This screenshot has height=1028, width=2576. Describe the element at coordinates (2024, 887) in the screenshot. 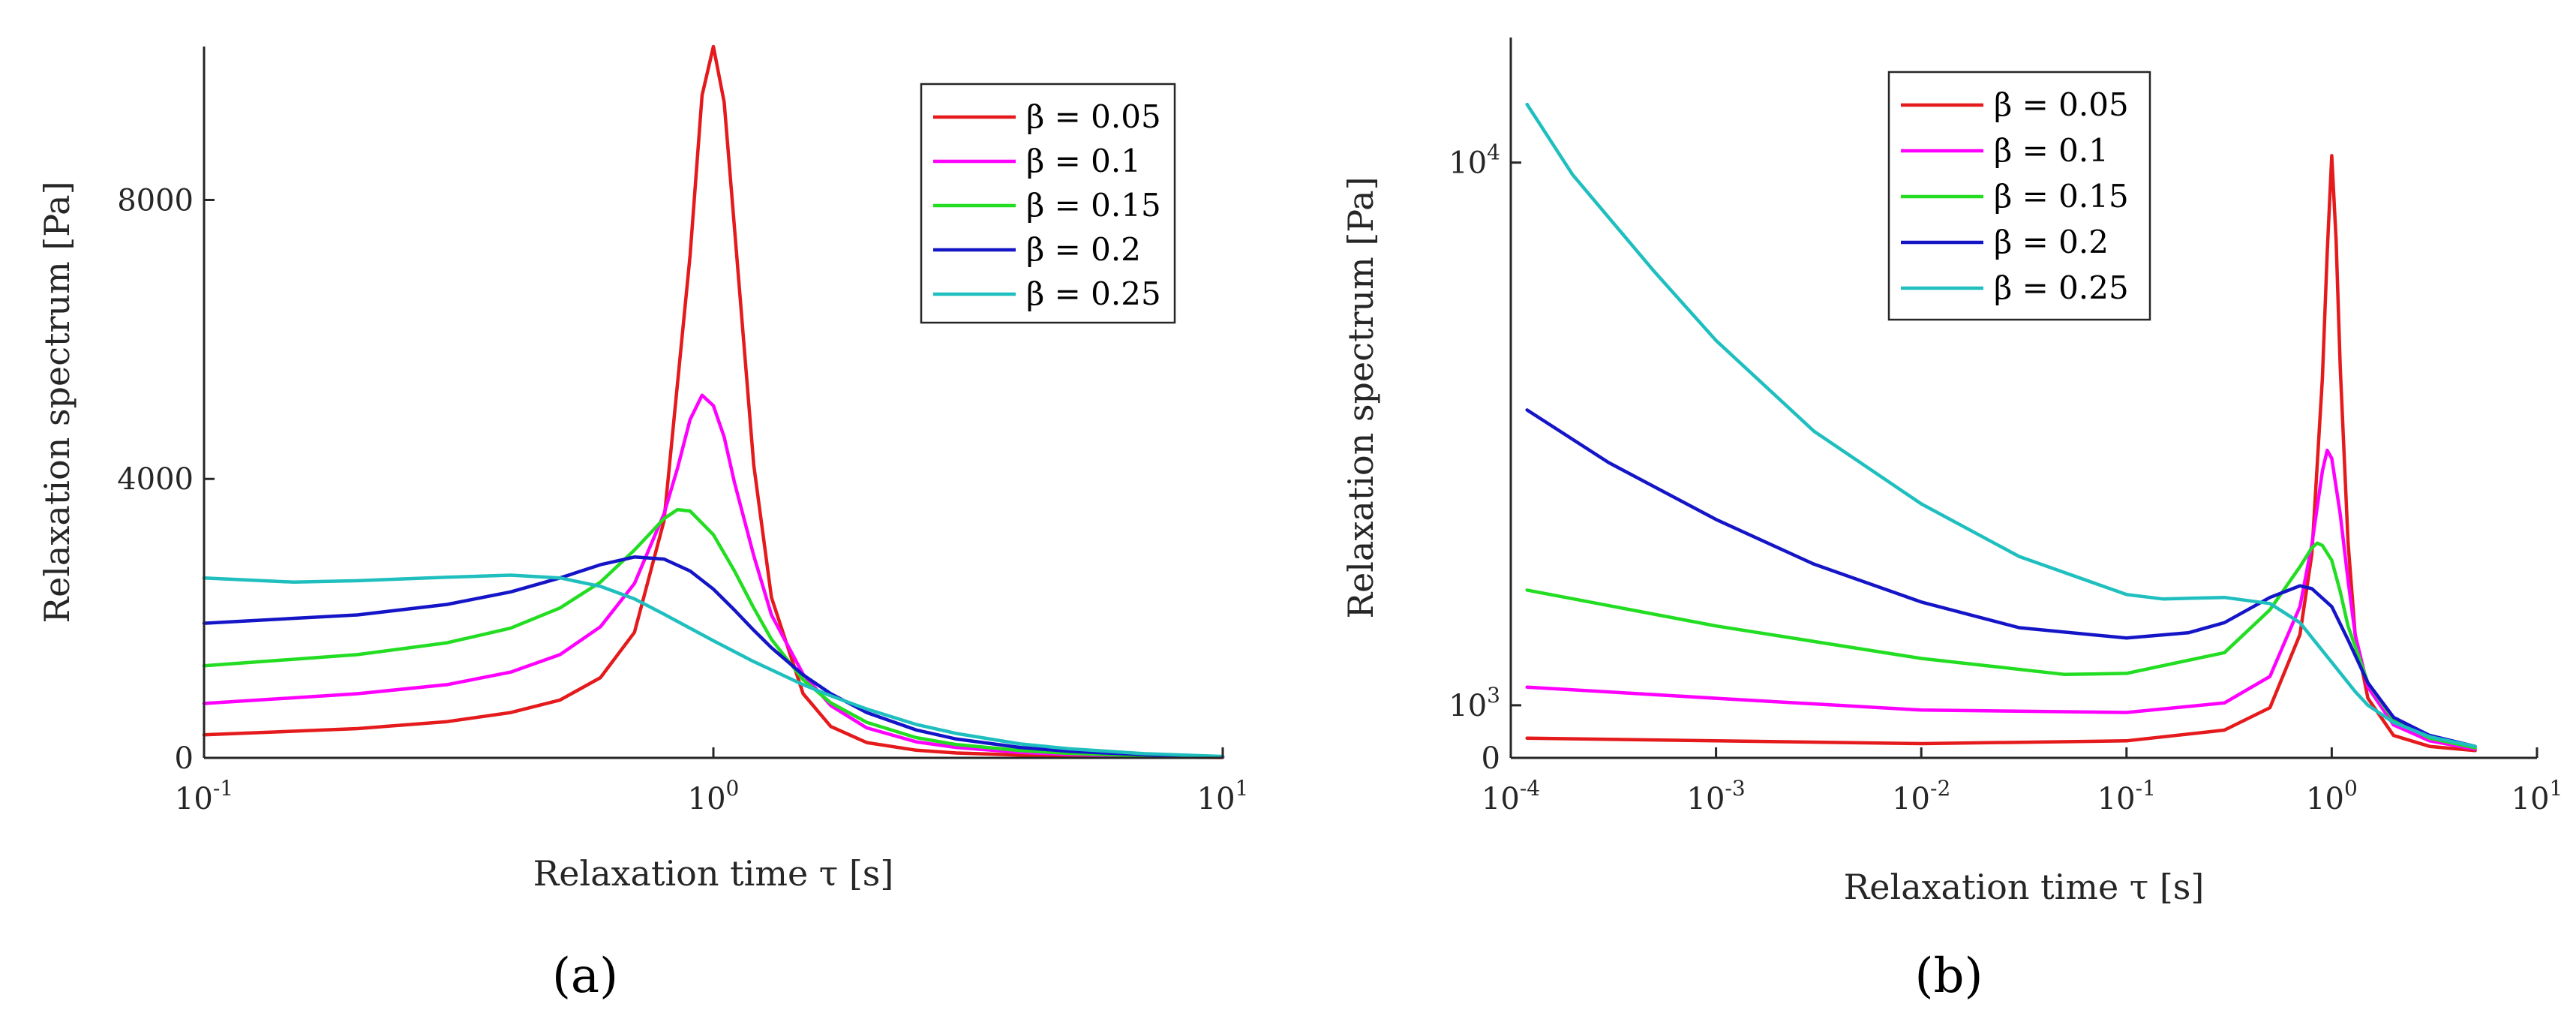

I see `chart-b-xlabel: Relaxation time τ [s]` at that location.